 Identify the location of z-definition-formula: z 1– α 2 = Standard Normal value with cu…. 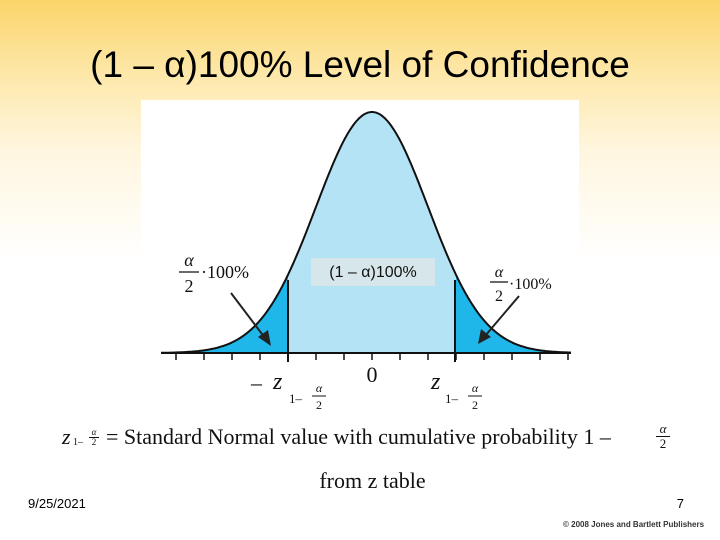
(372, 440).